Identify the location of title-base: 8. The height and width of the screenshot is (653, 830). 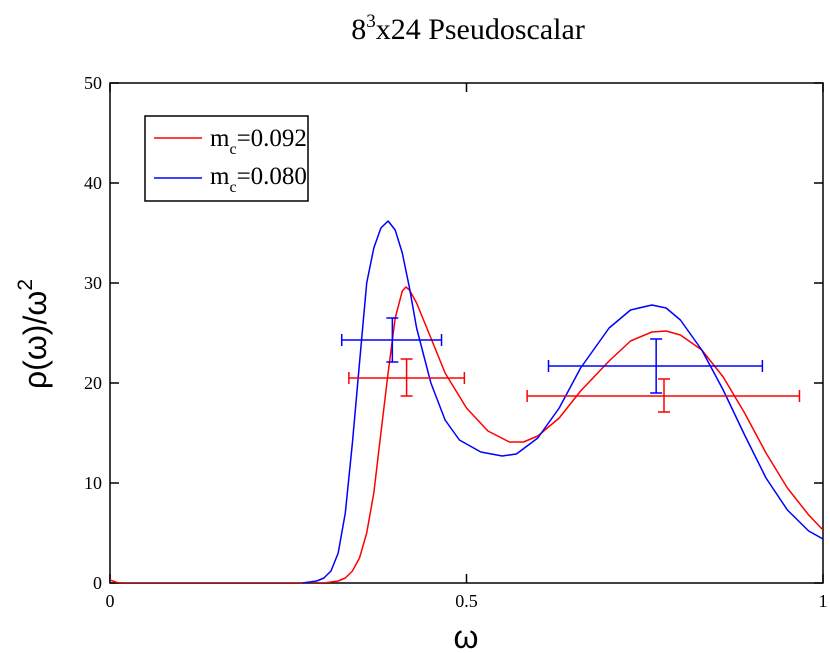
(358, 29).